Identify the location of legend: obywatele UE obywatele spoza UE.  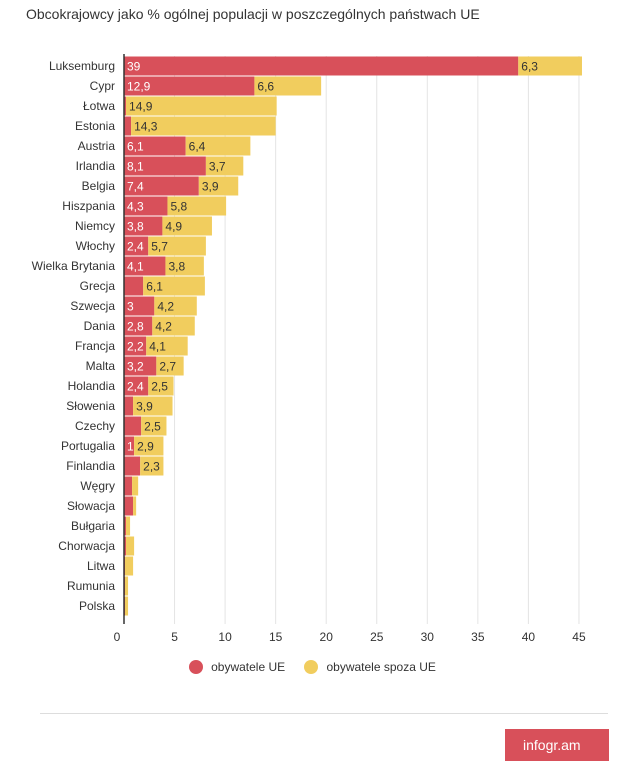
(312, 668).